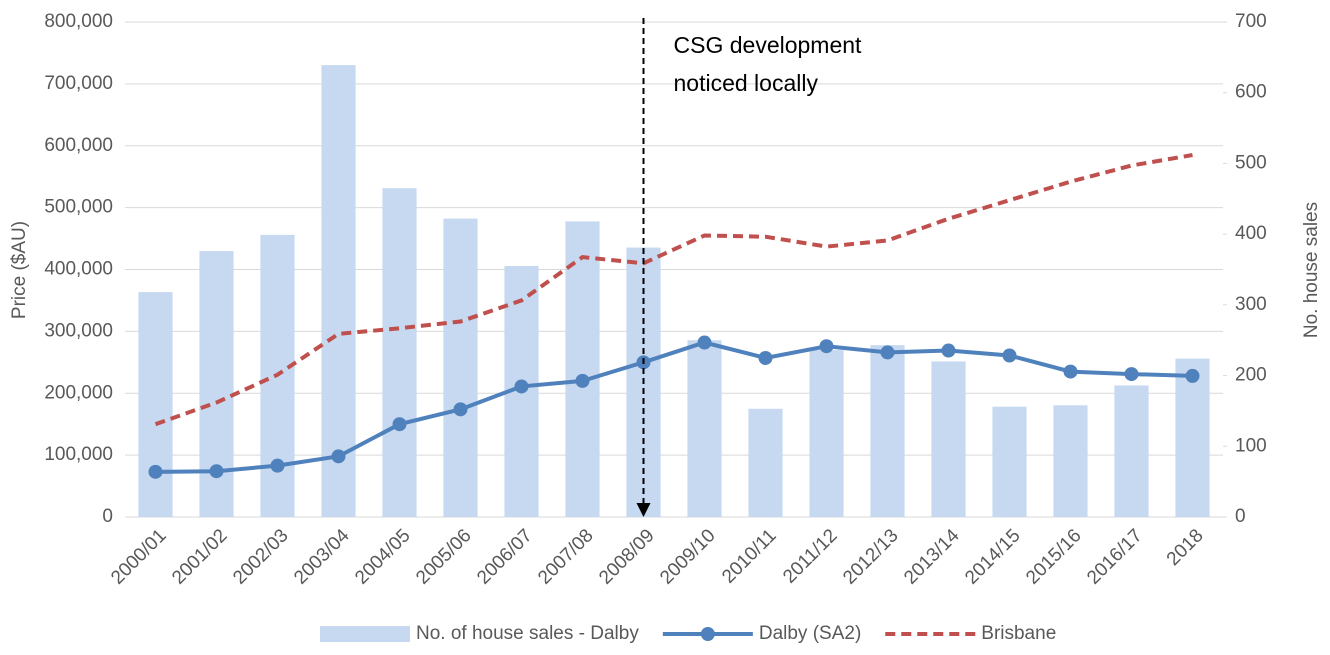  What do you see at coordinates (138, 556) in the screenshot?
I see `x-tick-label: 2000/01` at bounding box center [138, 556].